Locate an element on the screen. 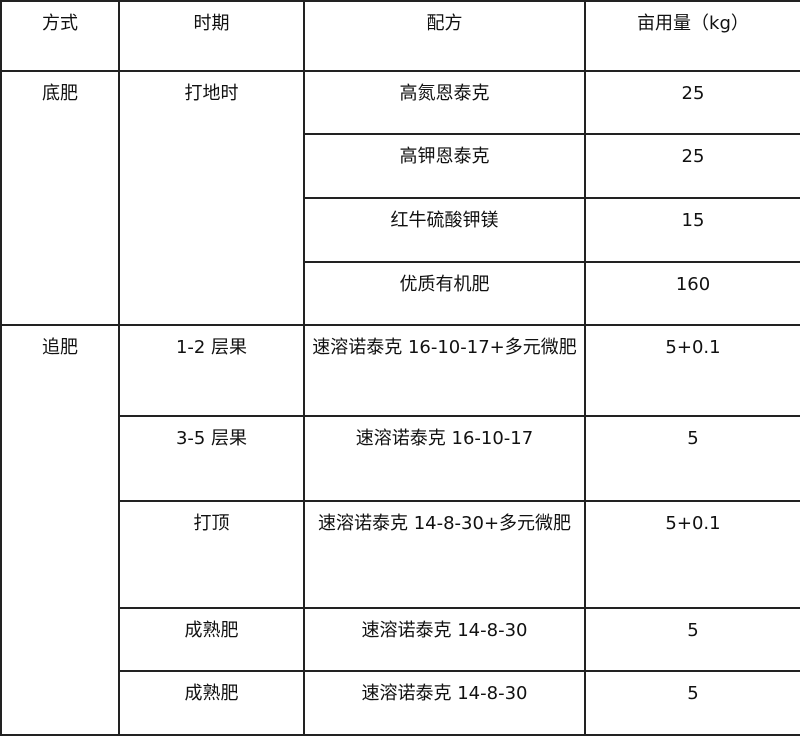  period-cell: 打顶 is located at coordinates (211, 554).